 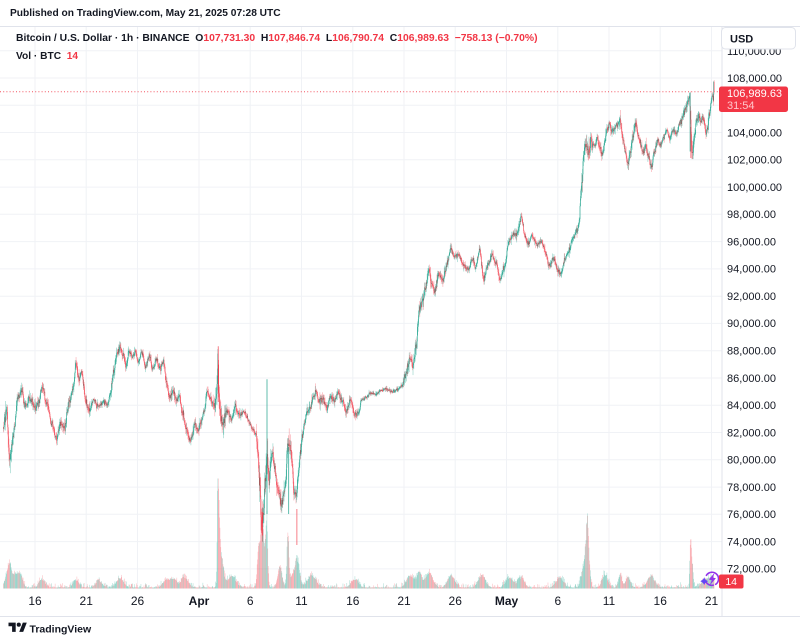 What do you see at coordinates (731, 582) in the screenshot?
I see `svg-text: 14` at bounding box center [731, 582].